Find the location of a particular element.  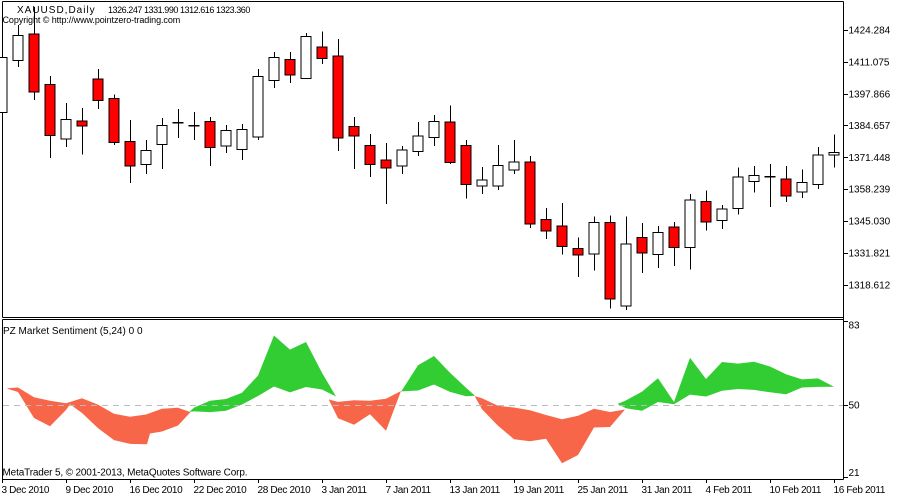

svg-text: 3 Dec 2010 is located at coordinates (26, 490).